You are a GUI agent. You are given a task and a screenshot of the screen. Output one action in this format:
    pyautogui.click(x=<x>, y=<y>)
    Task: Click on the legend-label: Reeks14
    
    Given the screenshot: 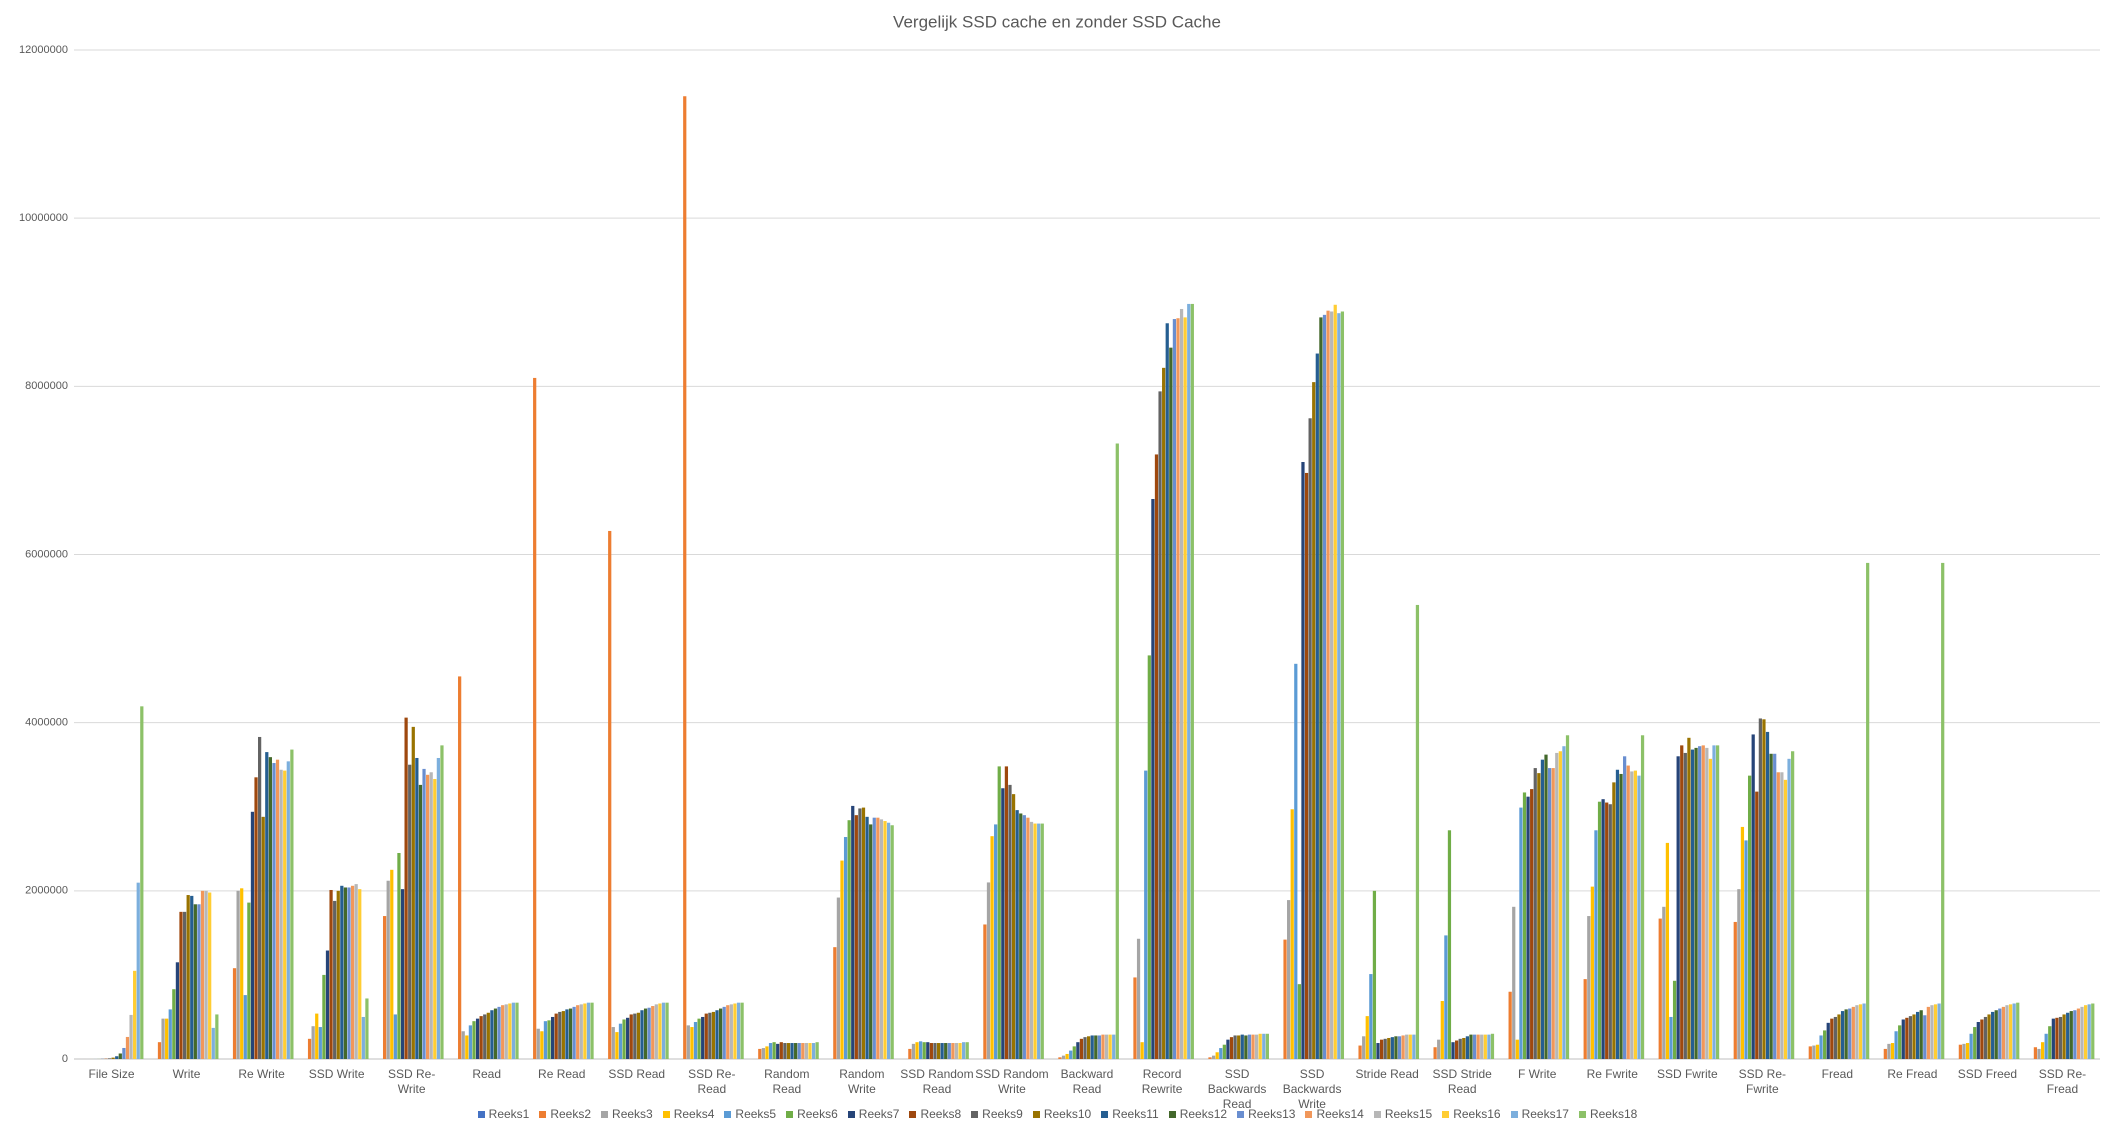 What is the action you would take?
    pyautogui.click(x=1340, y=1114)
    